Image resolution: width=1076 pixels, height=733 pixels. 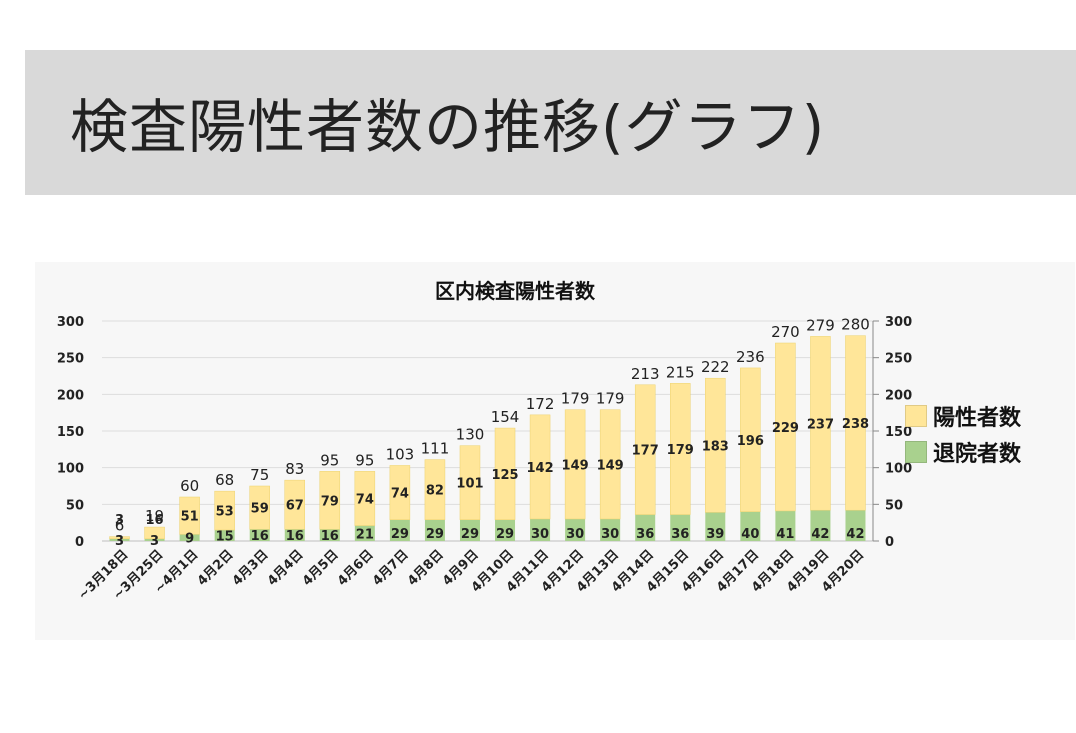 I want to click on positive-value-label: 51, so click(x=190, y=517).